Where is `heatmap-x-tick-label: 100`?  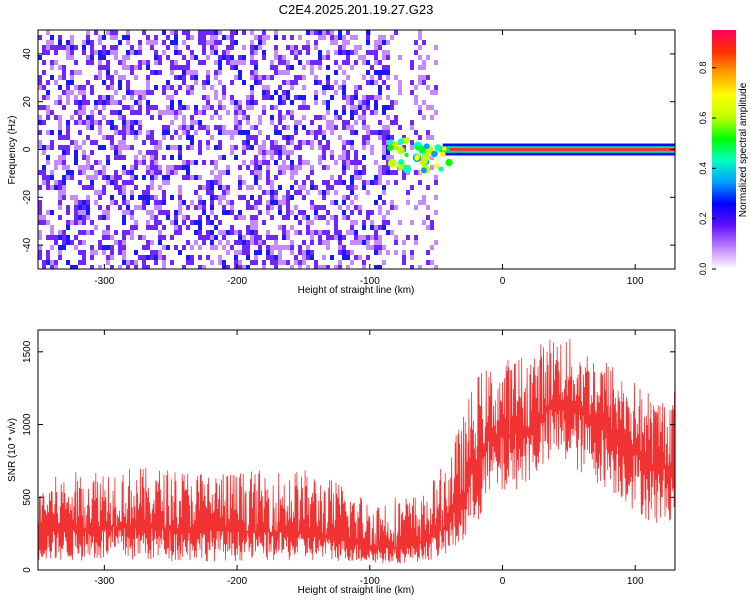
heatmap-x-tick-label: 100 is located at coordinates (635, 281).